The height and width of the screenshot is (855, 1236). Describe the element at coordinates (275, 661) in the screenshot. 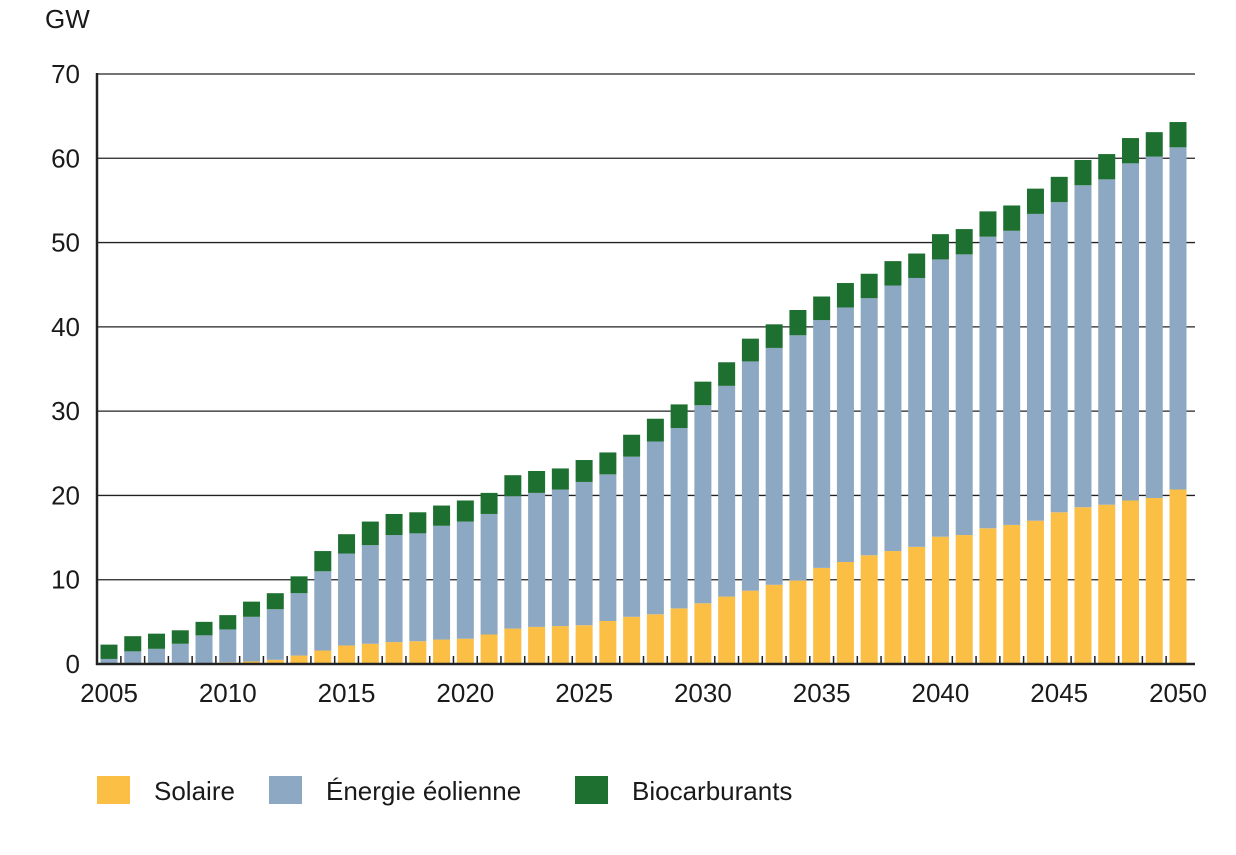

I see `bar-segment-2012-Solaire` at that location.